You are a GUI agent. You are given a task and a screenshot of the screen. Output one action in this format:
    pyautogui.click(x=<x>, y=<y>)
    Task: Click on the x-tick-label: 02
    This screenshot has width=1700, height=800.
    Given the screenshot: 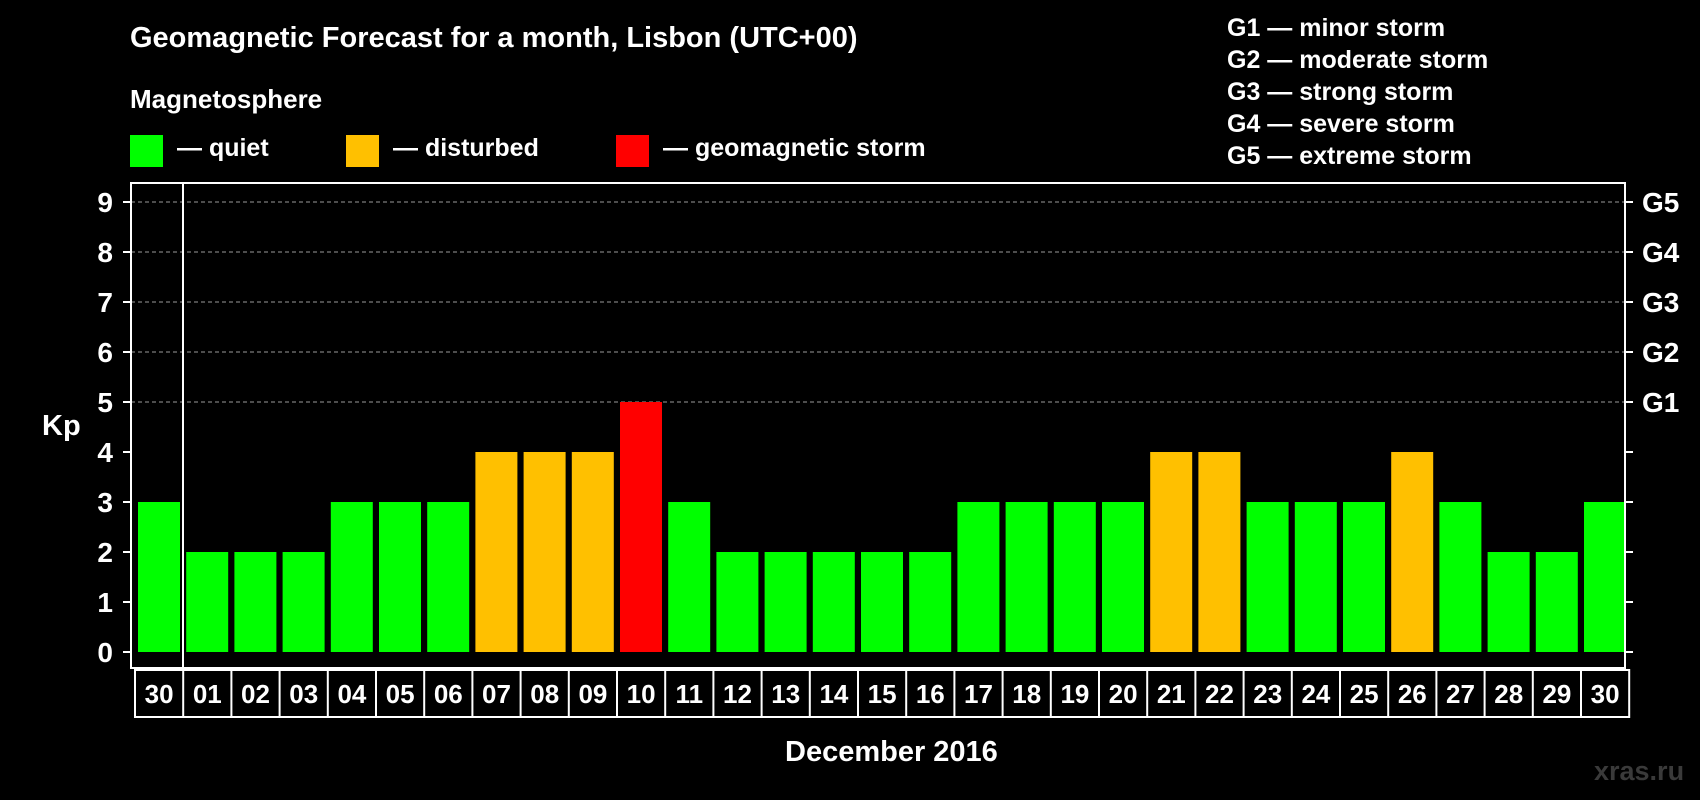 What is the action you would take?
    pyautogui.click(x=255, y=694)
    